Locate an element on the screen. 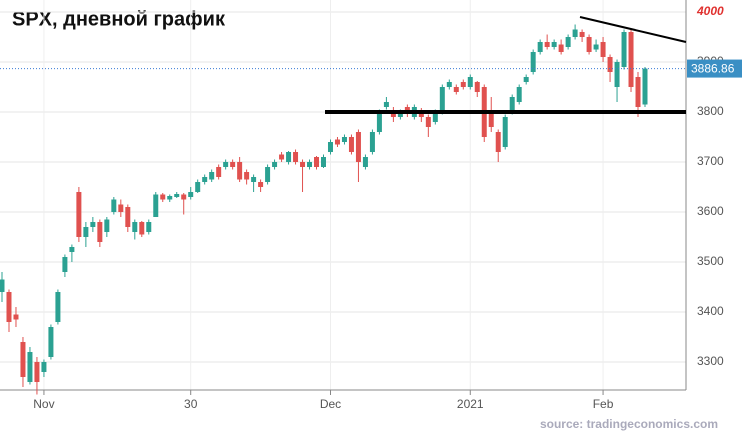 This screenshot has height=438, width=742. y-tick-label: 3300 is located at coordinates (710, 361).